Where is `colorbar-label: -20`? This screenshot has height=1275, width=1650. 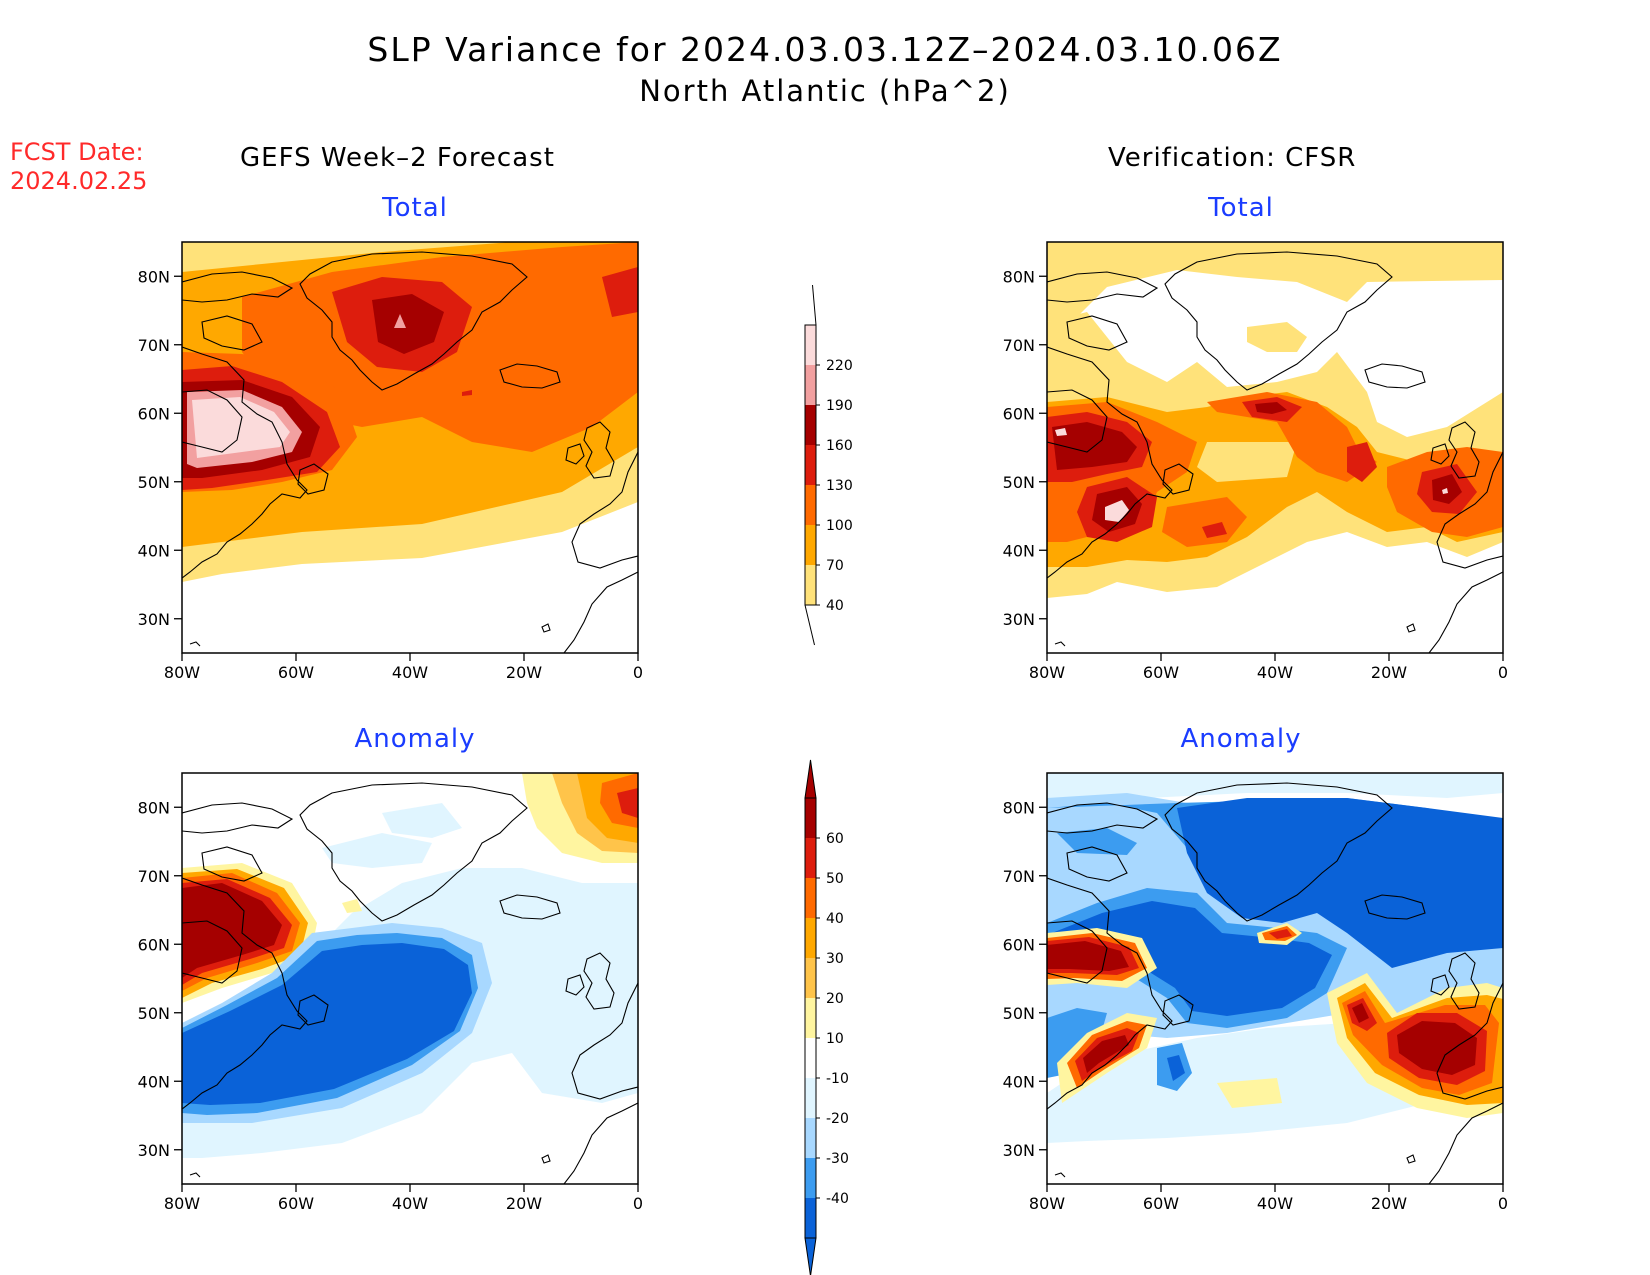 colorbar-label: -20 is located at coordinates (837, 1119).